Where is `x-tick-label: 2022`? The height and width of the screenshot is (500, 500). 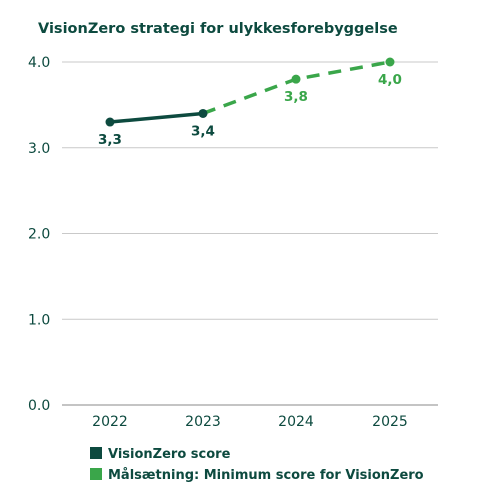 x-tick-label: 2022 is located at coordinates (110, 422).